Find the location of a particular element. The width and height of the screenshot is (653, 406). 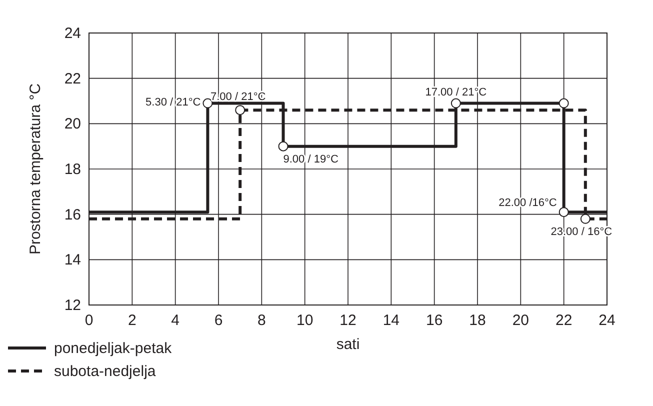

x-tick-label: 2 is located at coordinates (132, 320).